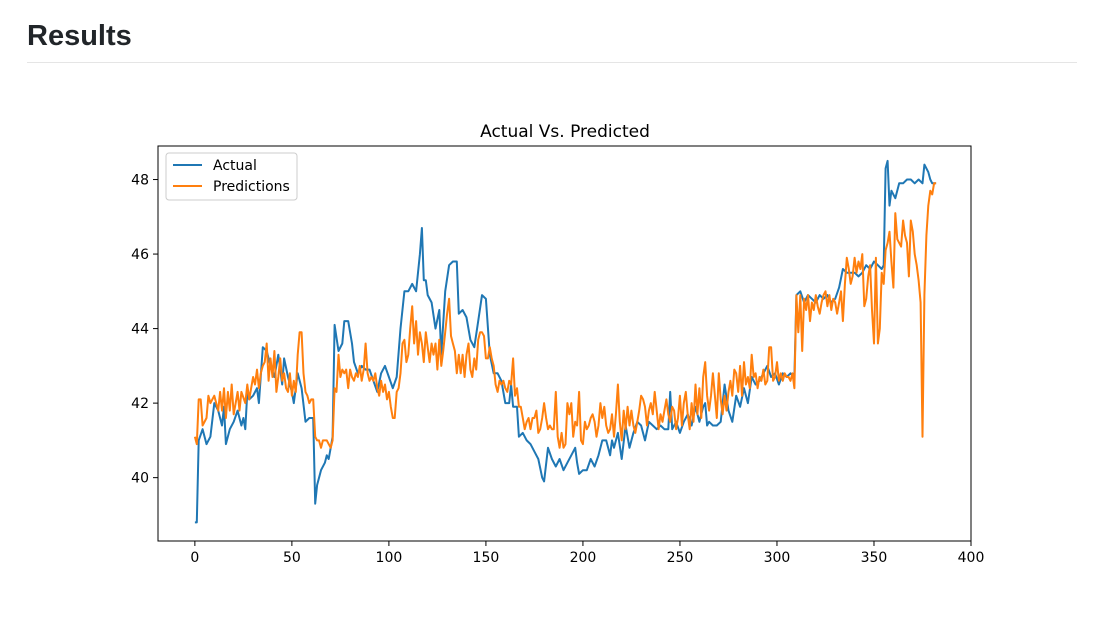 The width and height of the screenshot is (1094, 630). I want to click on header-divider, so click(552, 62).